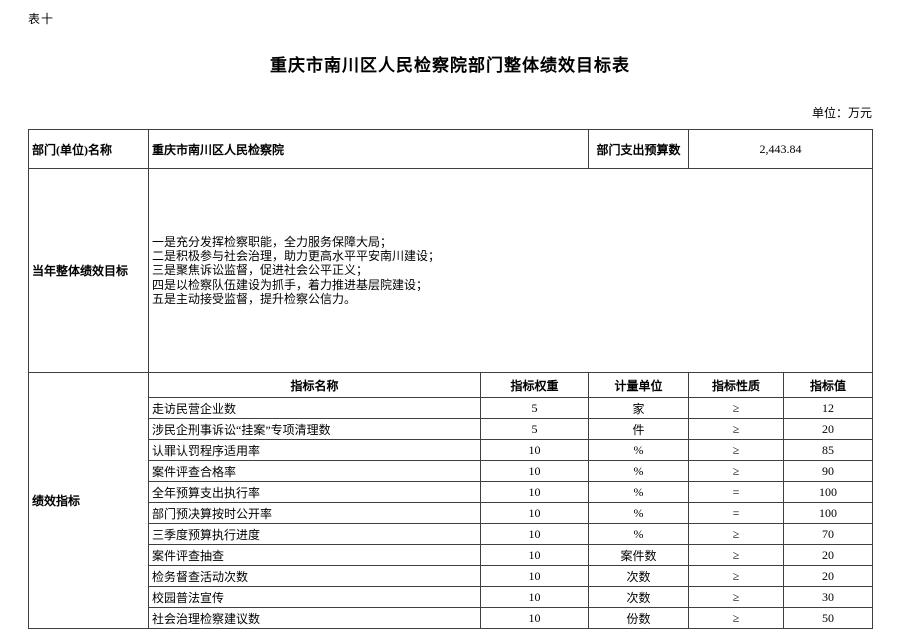 Image resolution: width=900 pixels, height=643 pixels. What do you see at coordinates (828, 597) in the screenshot?
I see `indicator-value-cell: 30` at bounding box center [828, 597].